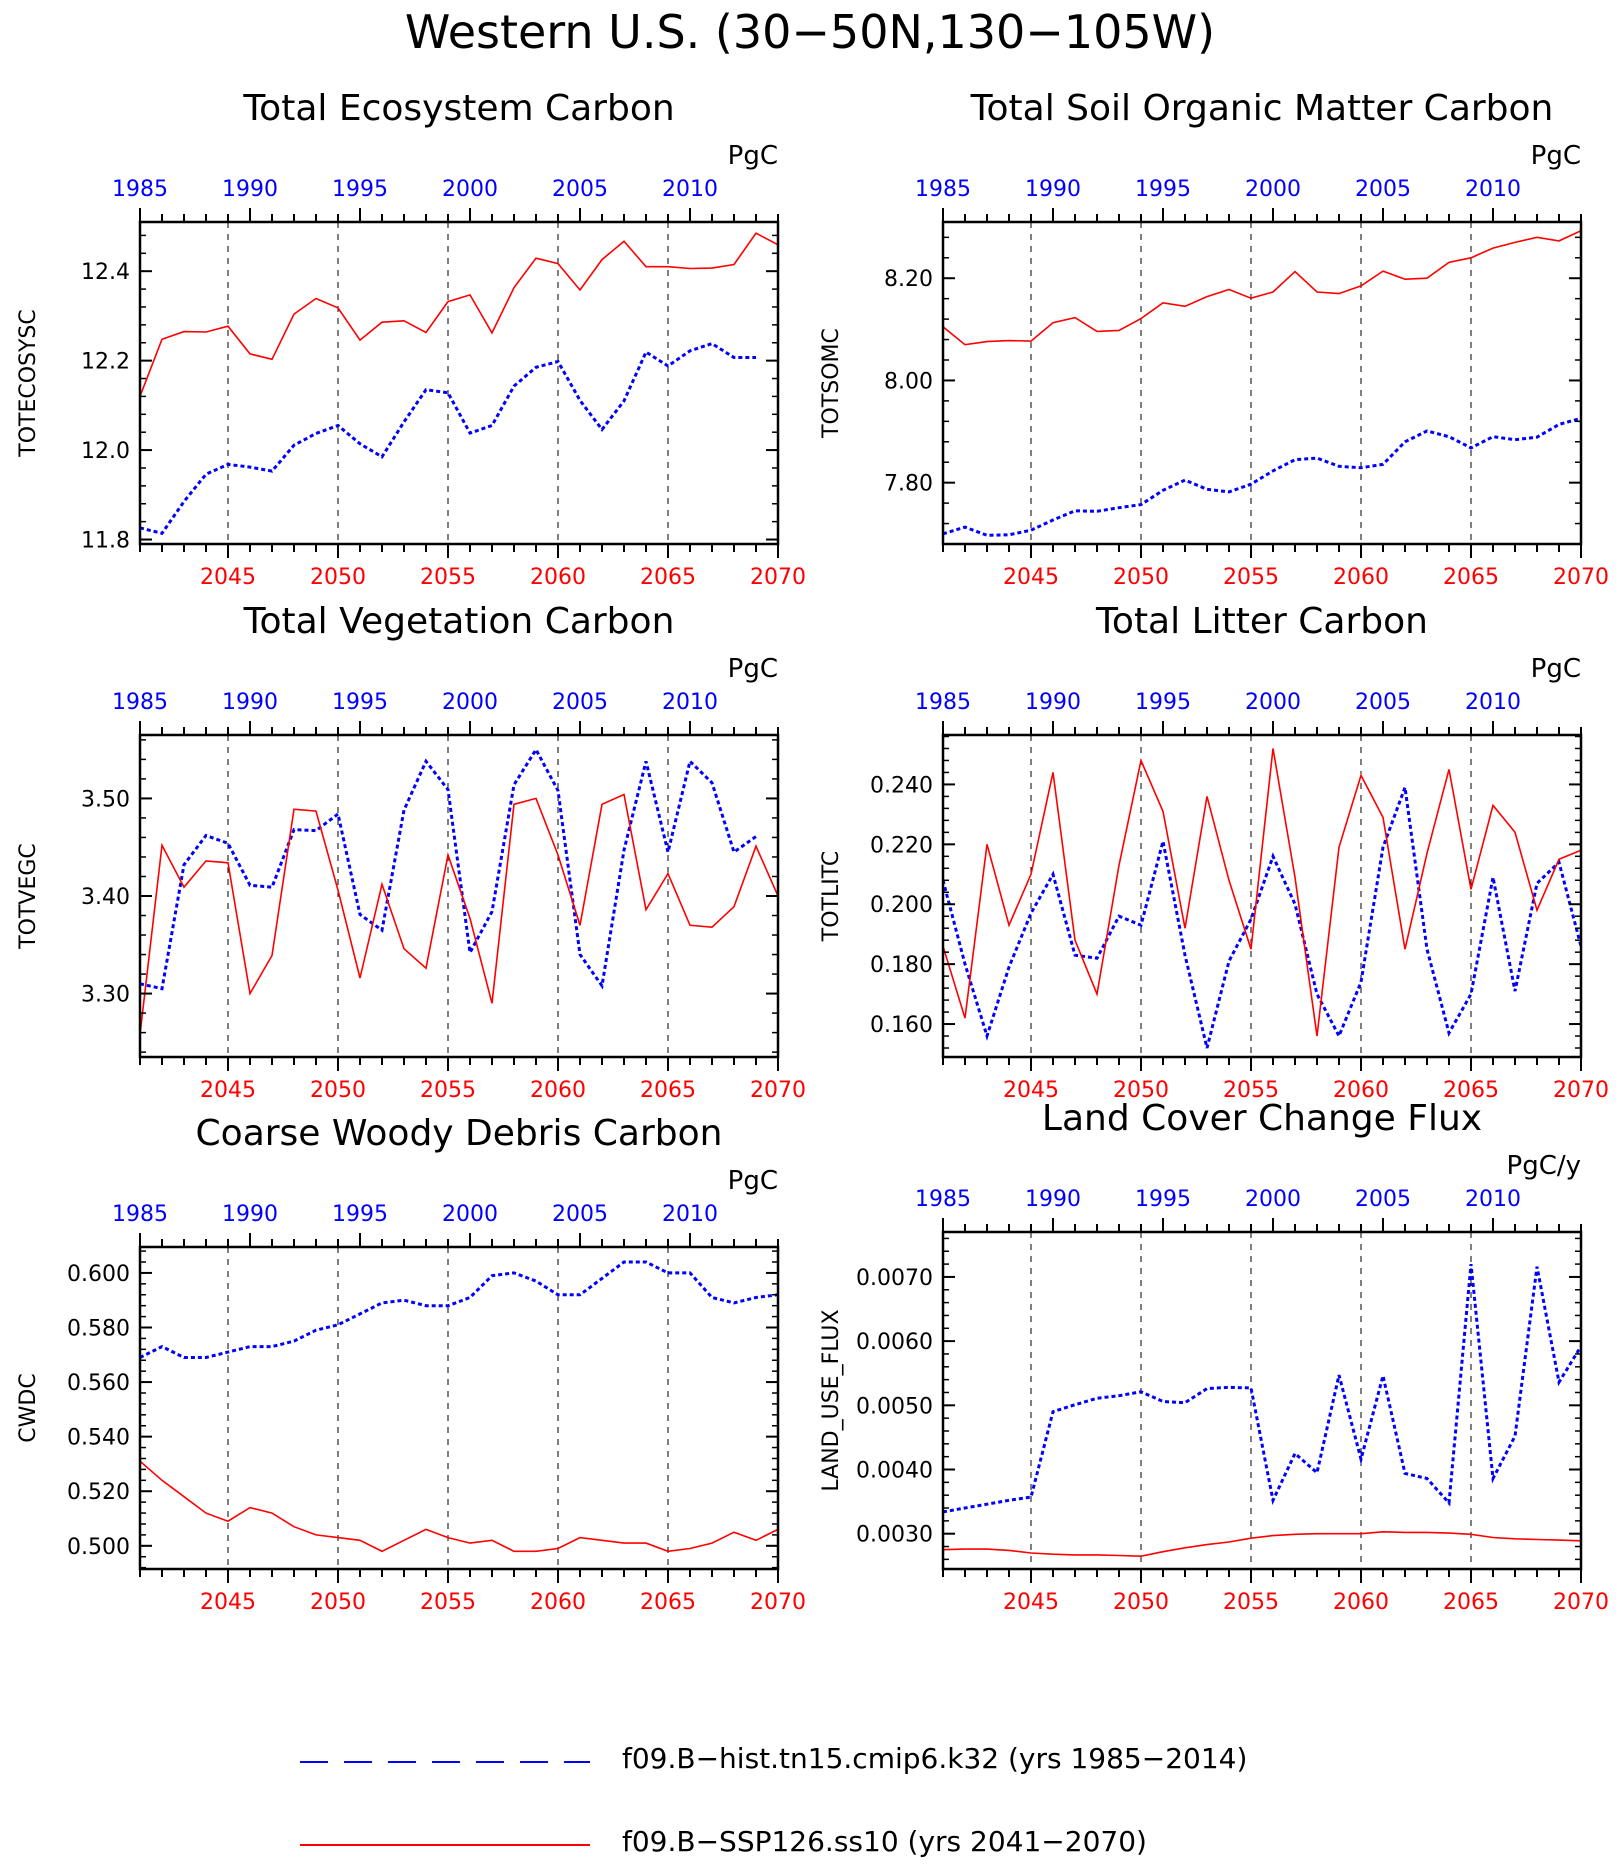  What do you see at coordinates (894, 1278) in the screenshot?
I see `y-tick-label: 0.0070` at bounding box center [894, 1278].